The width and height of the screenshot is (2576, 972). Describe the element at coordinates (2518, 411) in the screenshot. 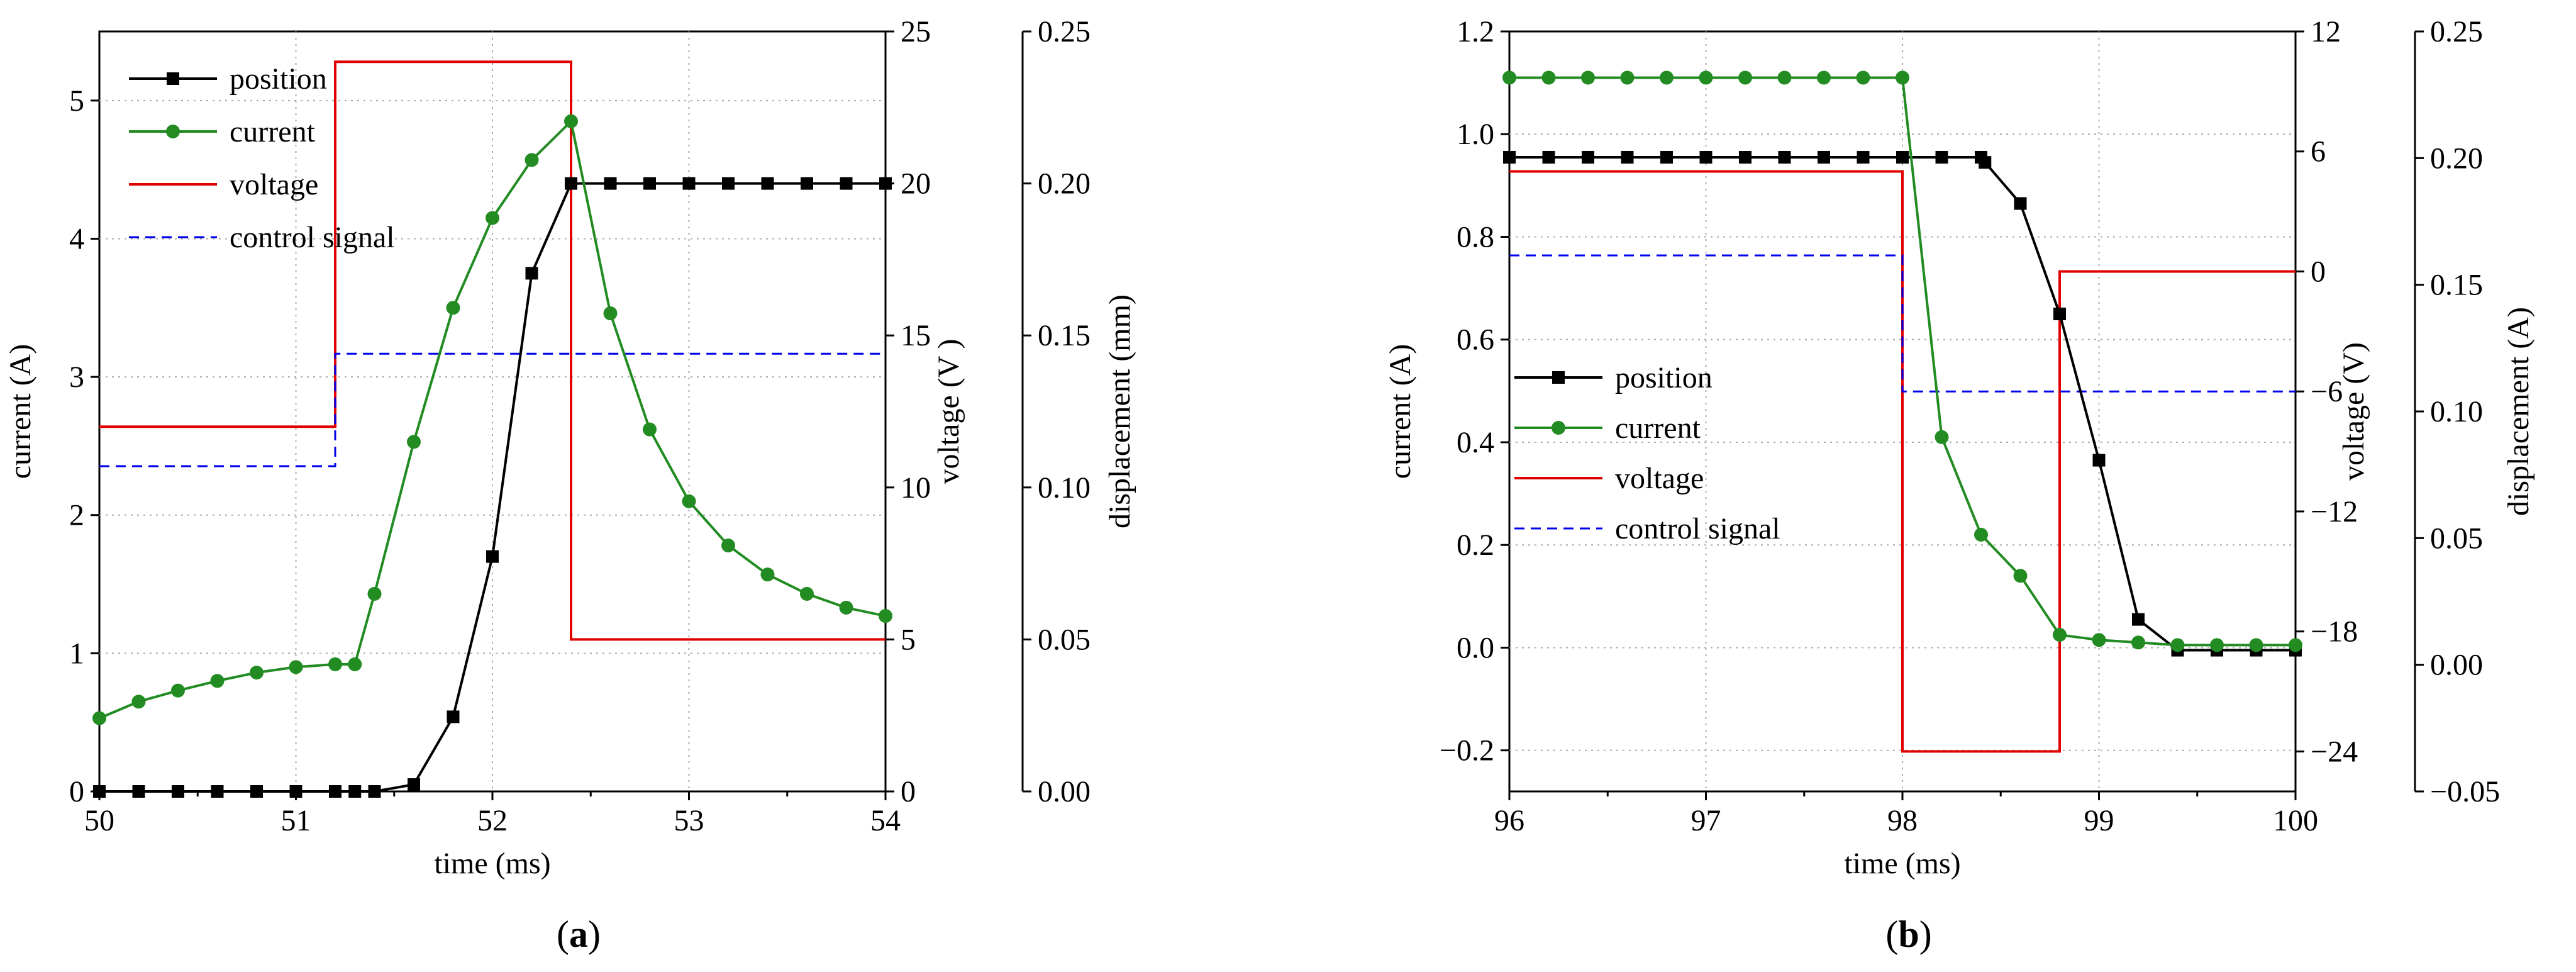

I see `y-axis-label-displacement: displacement (A)` at that location.